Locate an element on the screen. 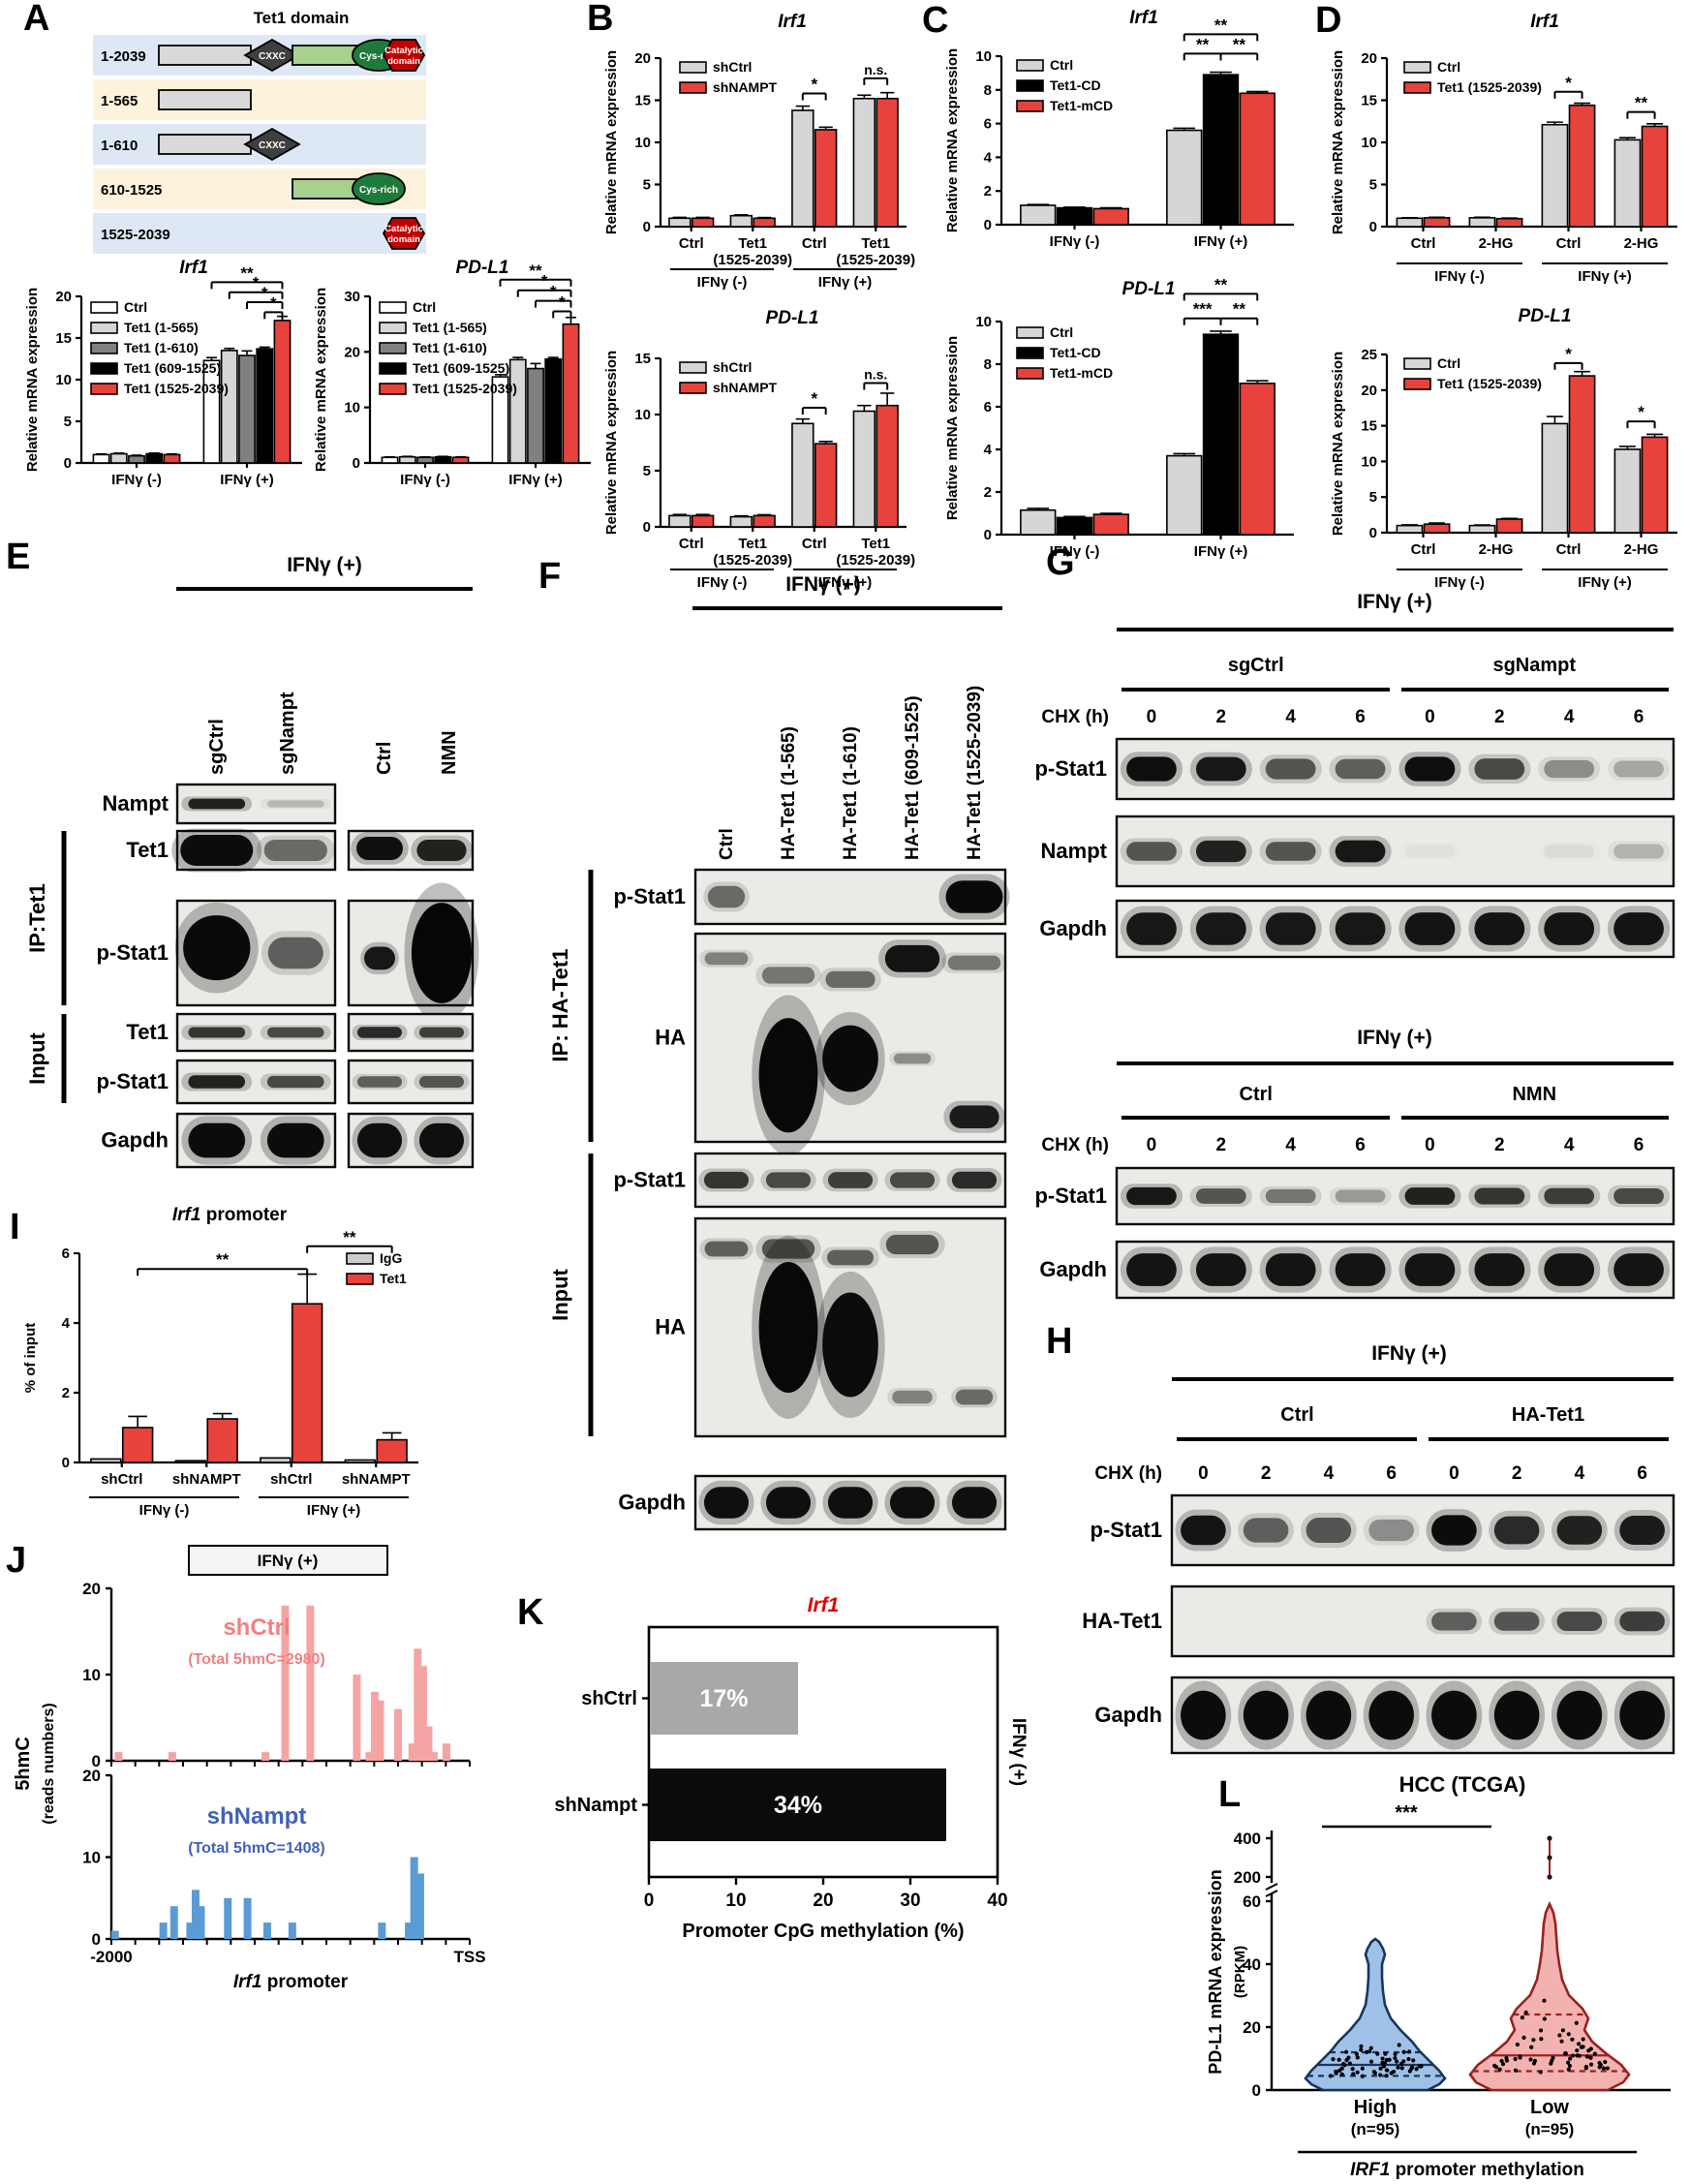  catalytic-label: domain is located at coordinates (403, 62).